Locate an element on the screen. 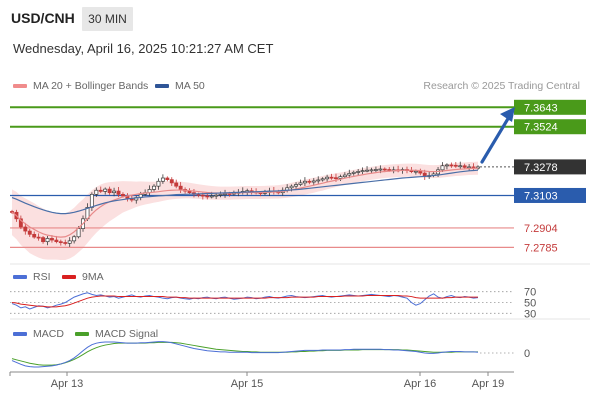  level-label-support: 7.2785 is located at coordinates (541, 248).